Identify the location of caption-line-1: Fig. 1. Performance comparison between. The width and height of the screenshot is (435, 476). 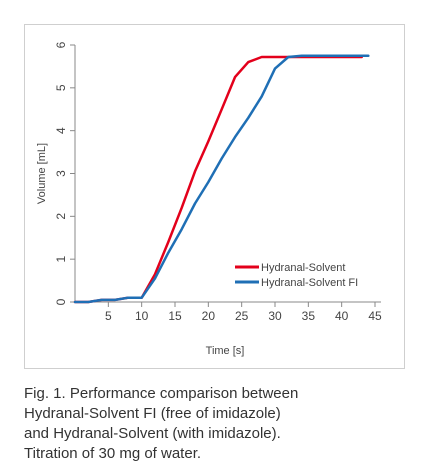
(161, 393).